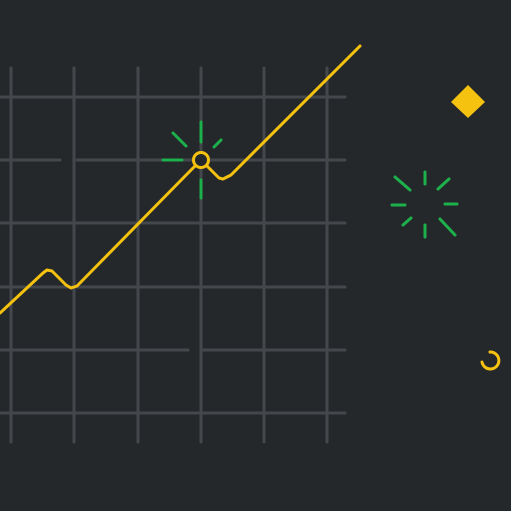 The image size is (511, 511). I want to click on refresh-arc-icon, so click(490, 360).